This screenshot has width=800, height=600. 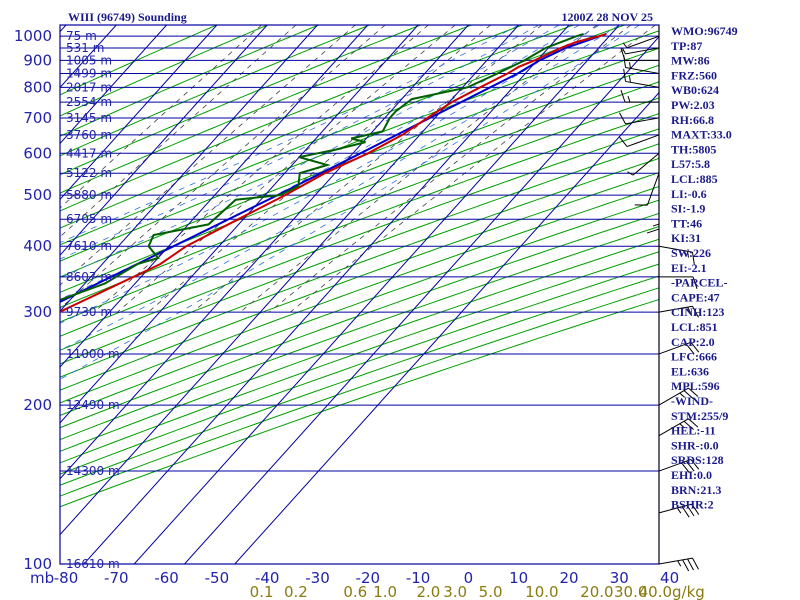 What do you see at coordinates (701, 135) in the screenshot?
I see `index-entry: MAXT:33.0` at bounding box center [701, 135].